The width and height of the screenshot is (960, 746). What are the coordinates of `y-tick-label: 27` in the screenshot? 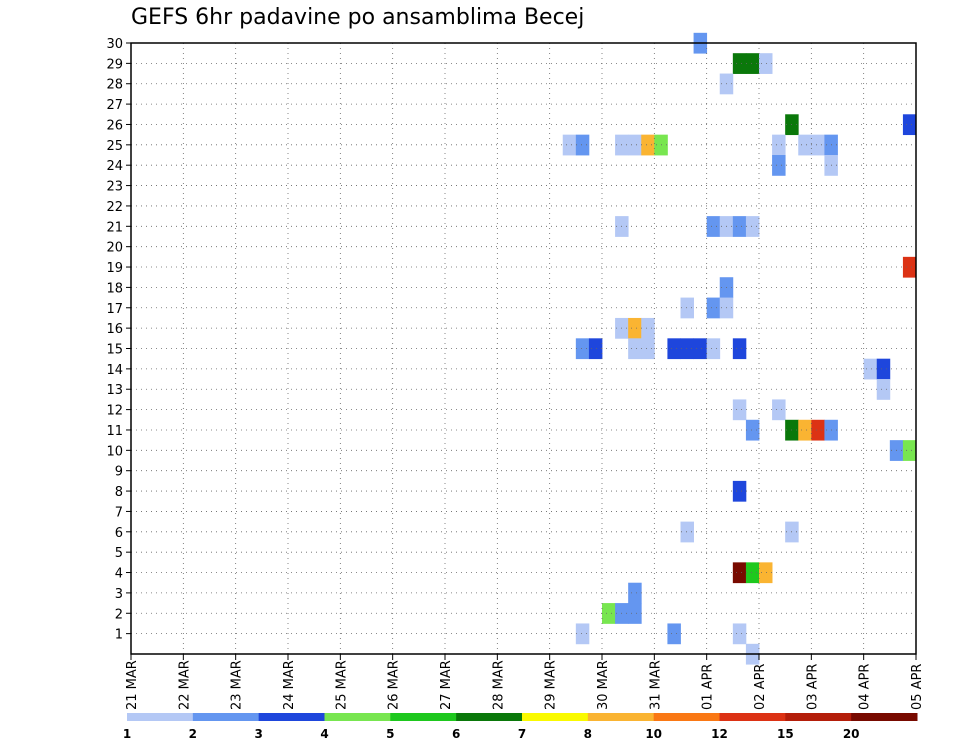 It's located at (114, 105).